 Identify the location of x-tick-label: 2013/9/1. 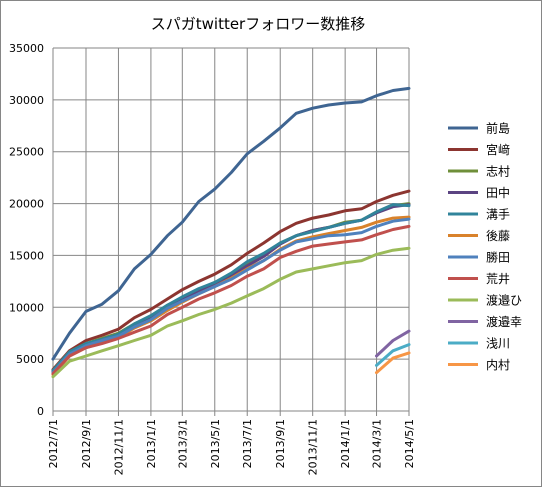
(280, 443).